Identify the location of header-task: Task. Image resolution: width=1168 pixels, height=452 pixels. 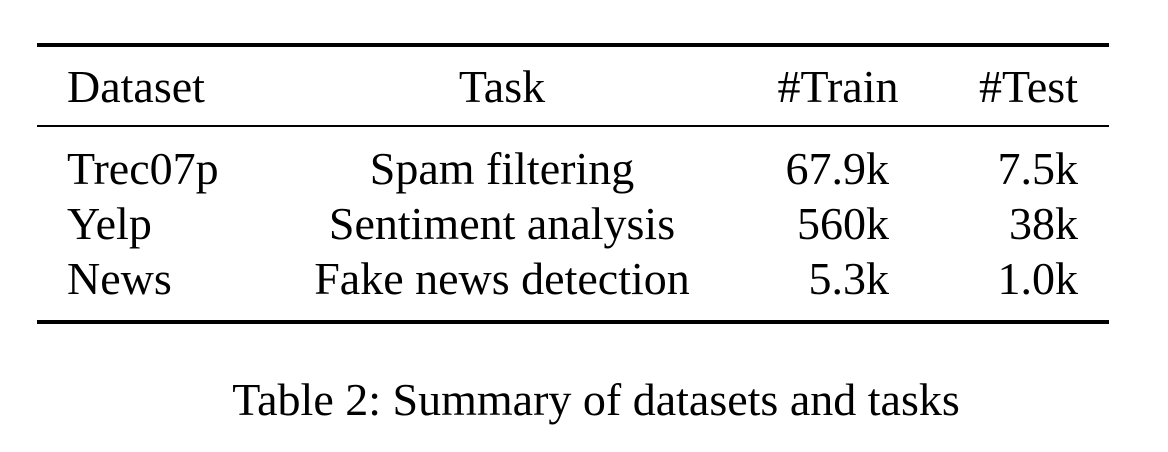
(502, 86).